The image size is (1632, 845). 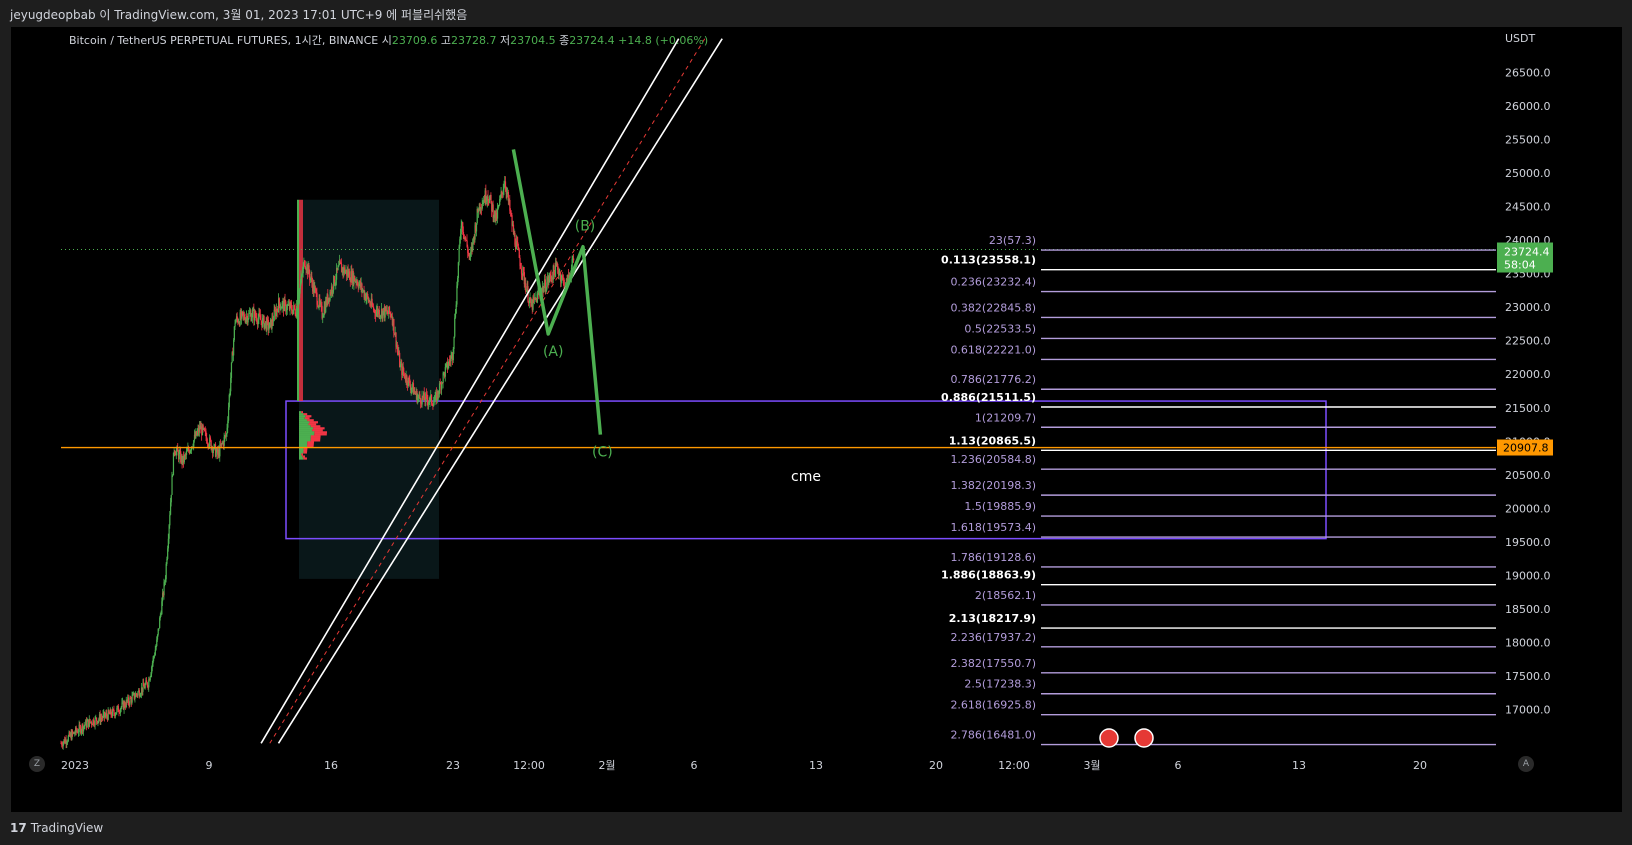 What do you see at coordinates (564, 40) in the screenshot?
I see `close-label: 종` at bounding box center [564, 40].